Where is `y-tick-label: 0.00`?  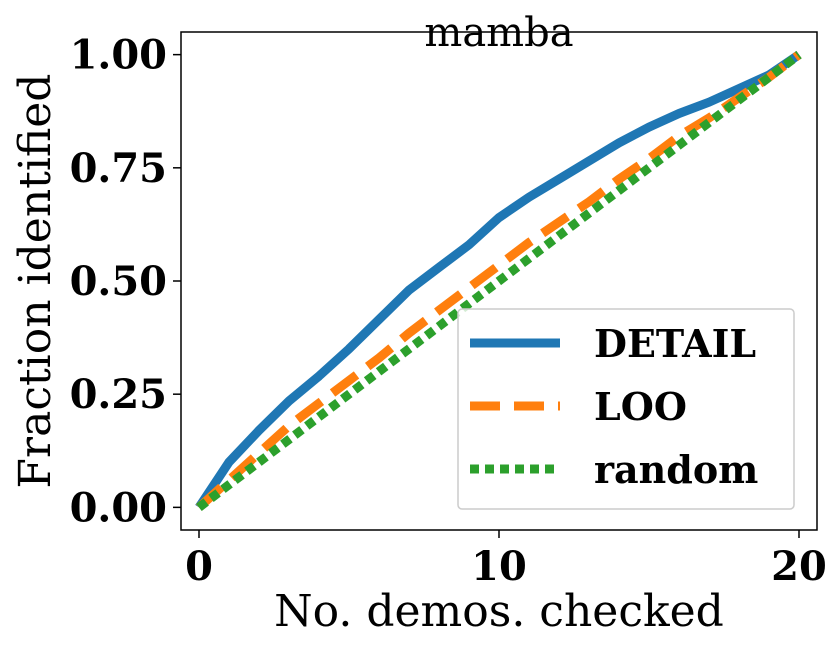
y-tick-label: 0.00 is located at coordinates (118, 507).